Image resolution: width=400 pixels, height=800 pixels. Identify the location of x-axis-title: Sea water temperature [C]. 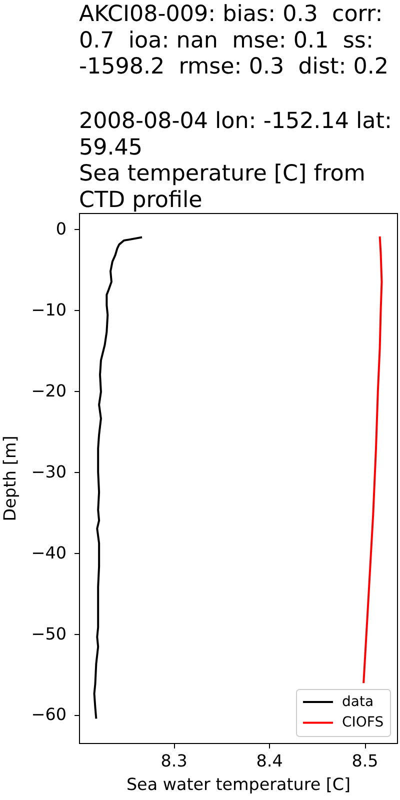
(238, 784).